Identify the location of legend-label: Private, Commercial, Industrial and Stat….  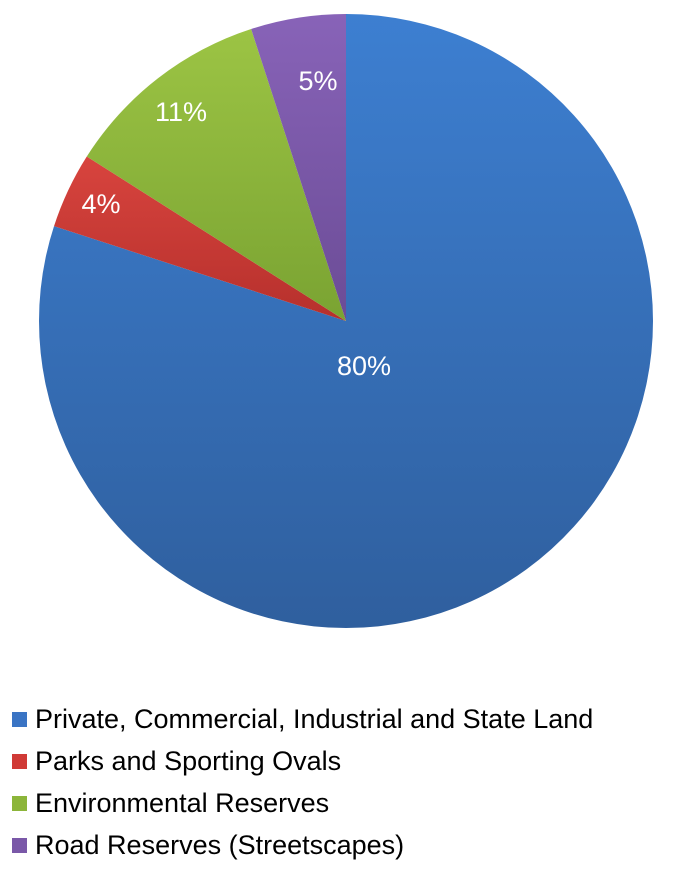
(314, 718).